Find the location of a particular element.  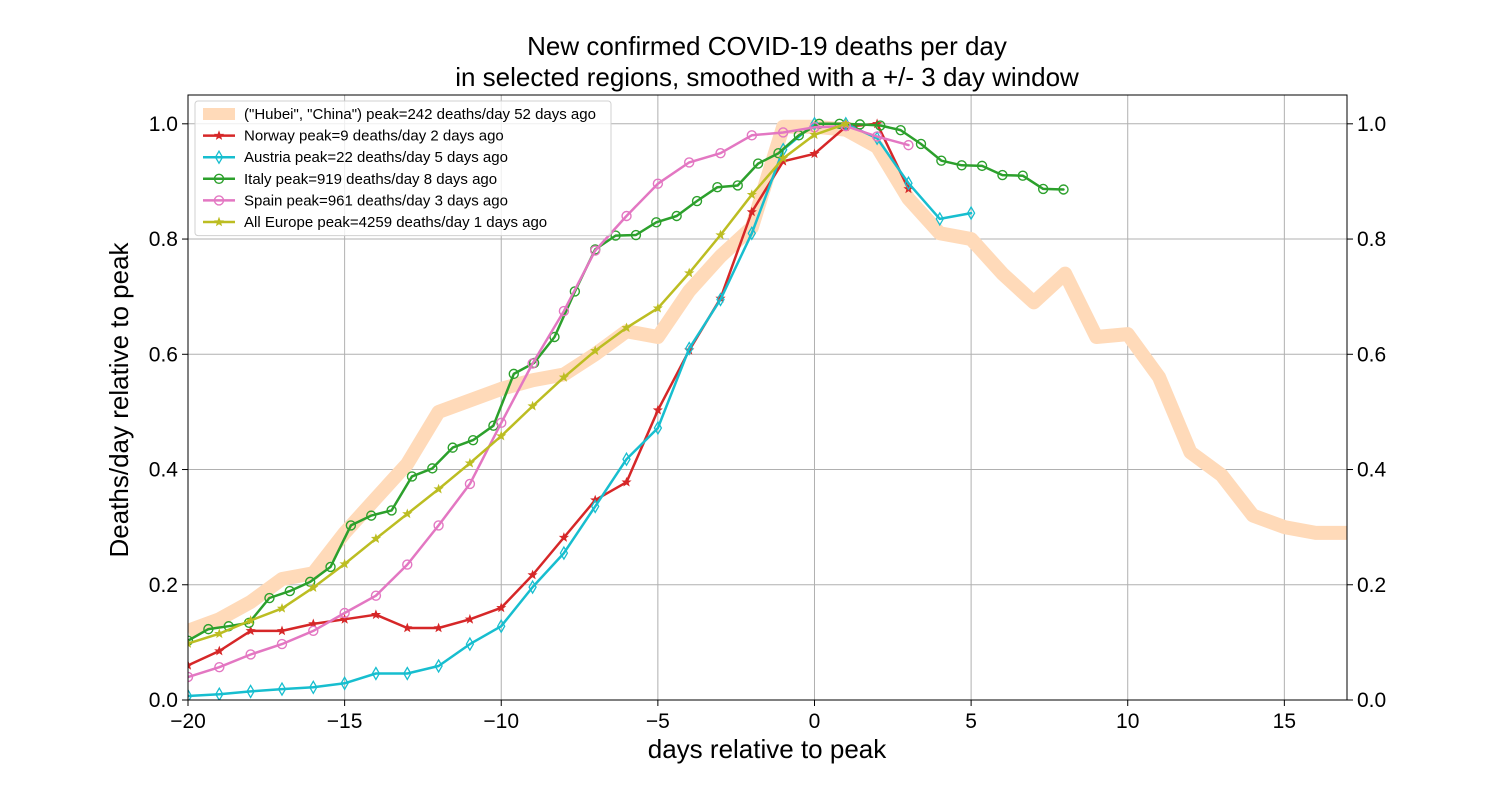

y-tick-label-left: 0.8 is located at coordinates (163, 239).